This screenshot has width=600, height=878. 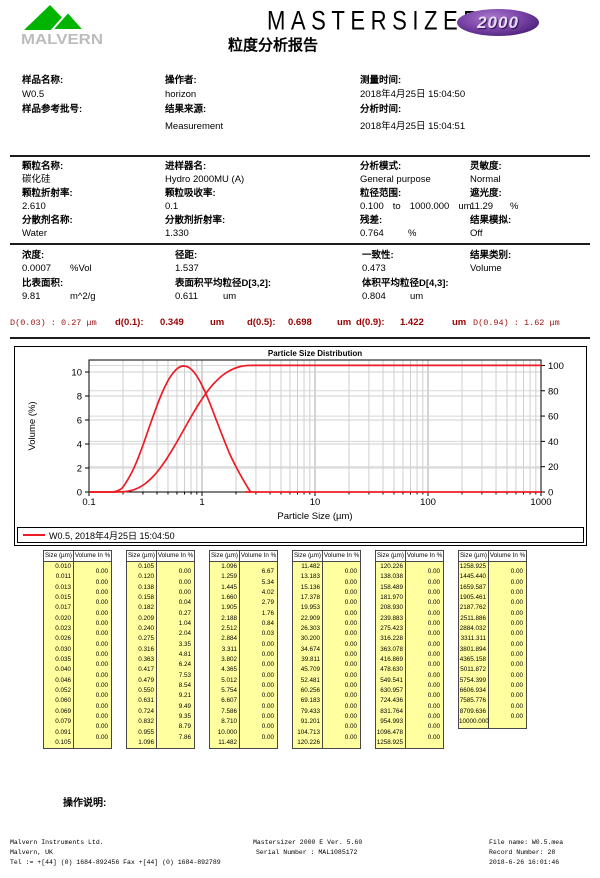 What do you see at coordinates (229, 701) in the screenshot?
I see `size-cell: 6.607` at bounding box center [229, 701].